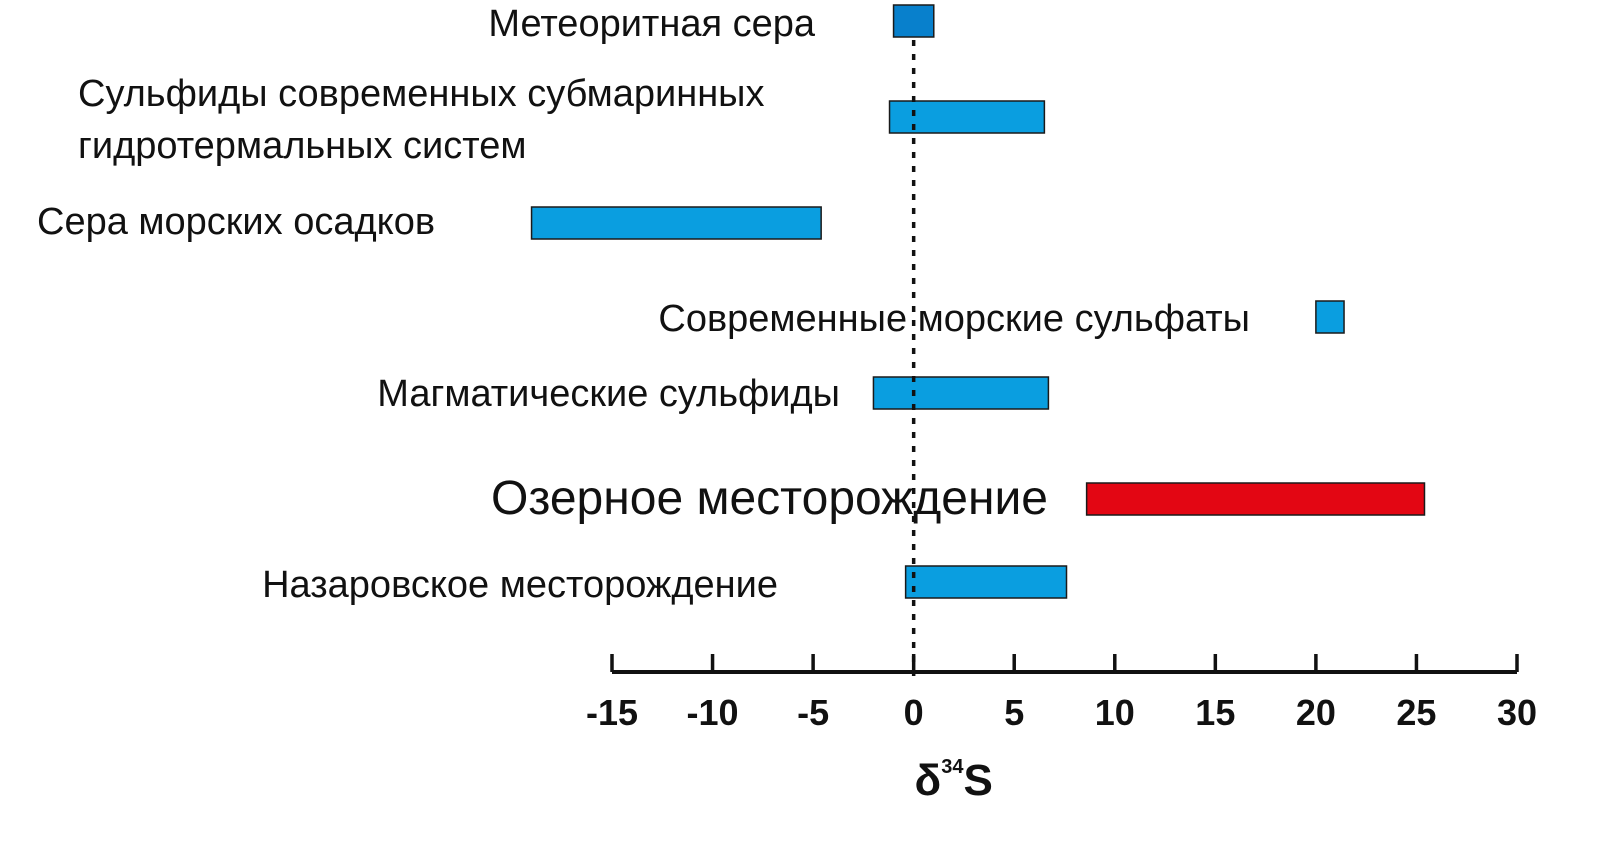  Describe the element at coordinates (914, 712) in the screenshot. I see `x-tick-label-3: 0` at that location.